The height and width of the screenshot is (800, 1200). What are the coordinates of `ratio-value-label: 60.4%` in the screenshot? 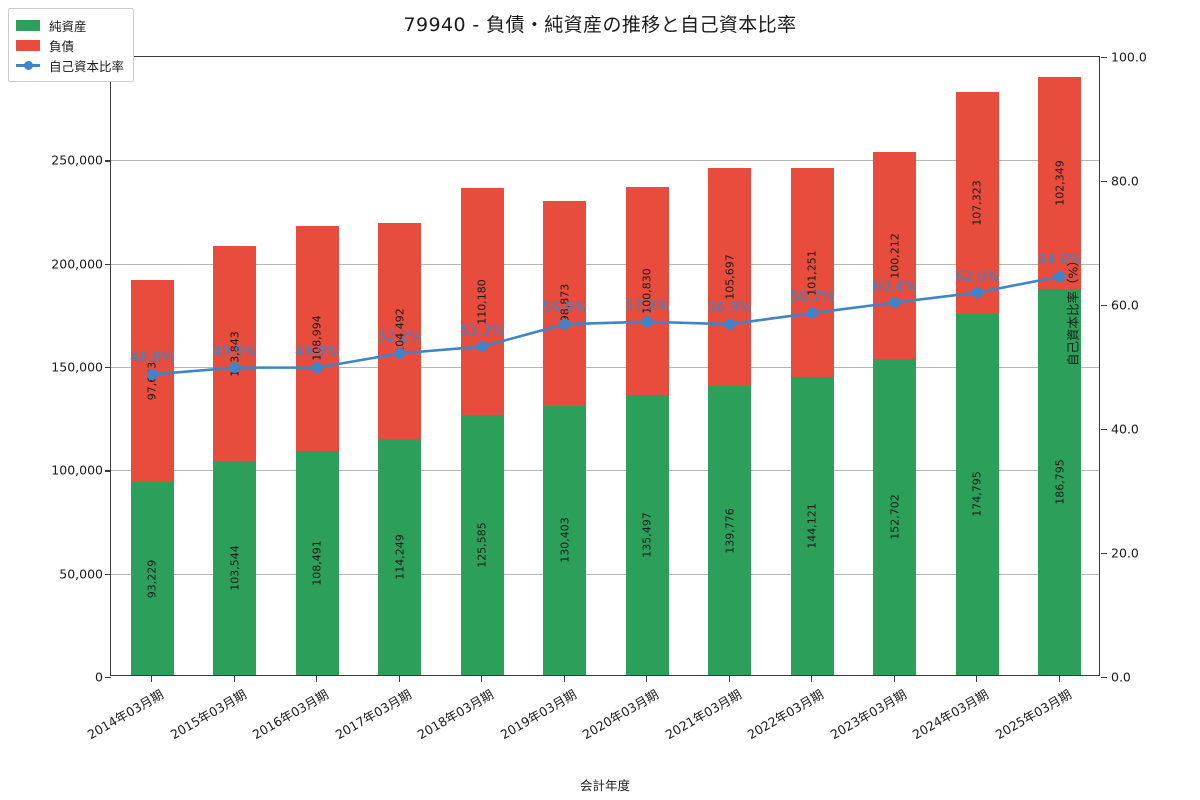 It's located at (894, 286).